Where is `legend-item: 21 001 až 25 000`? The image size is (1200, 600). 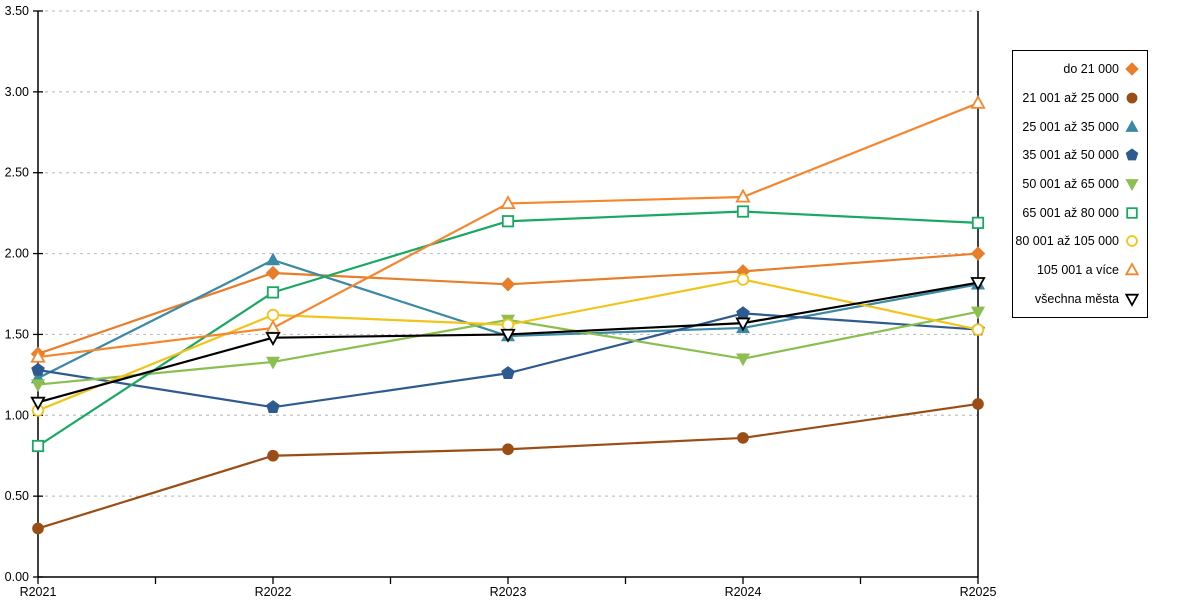
legend-item: 21 001 až 25 000 is located at coordinates (1080, 98).